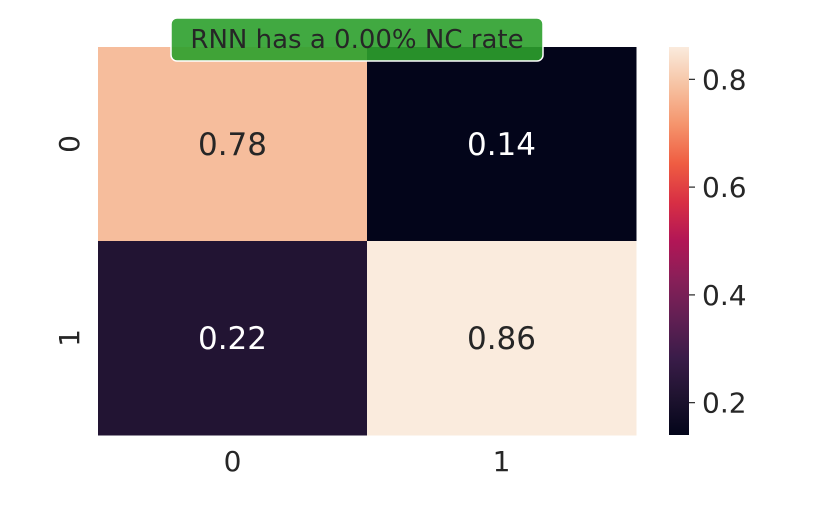  I want to click on cell-value-label-r1-c0: 0.22, so click(232, 339).